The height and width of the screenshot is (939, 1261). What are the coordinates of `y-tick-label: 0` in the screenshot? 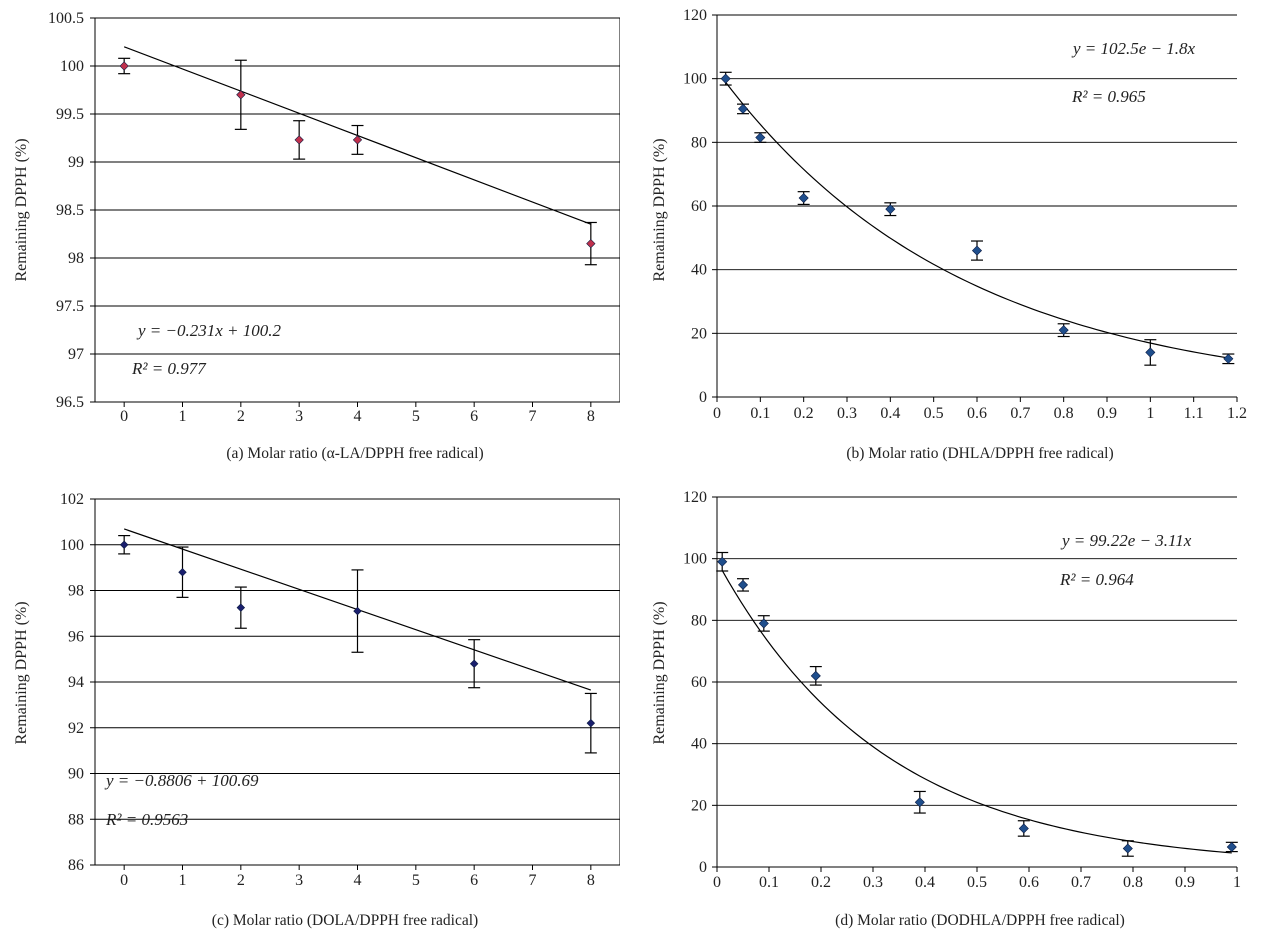 It's located at (703, 397).